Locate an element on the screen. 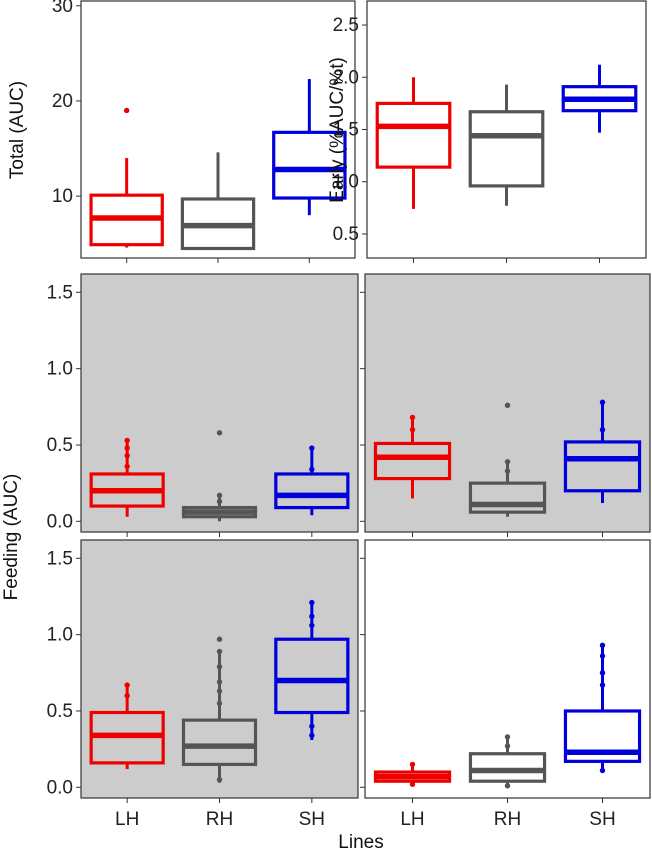 This screenshot has height=850, width=652. y-tick-label: 2.0 is located at coordinates (346, 77).